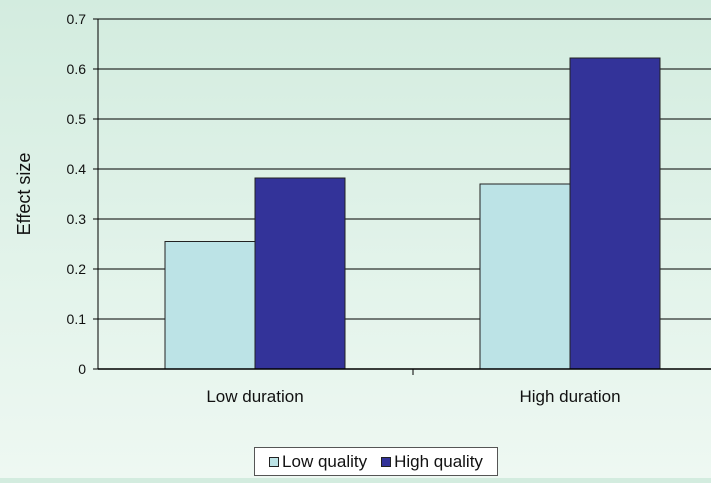 The image size is (711, 483). I want to click on y-tick-label: 0.6, so click(77, 69).